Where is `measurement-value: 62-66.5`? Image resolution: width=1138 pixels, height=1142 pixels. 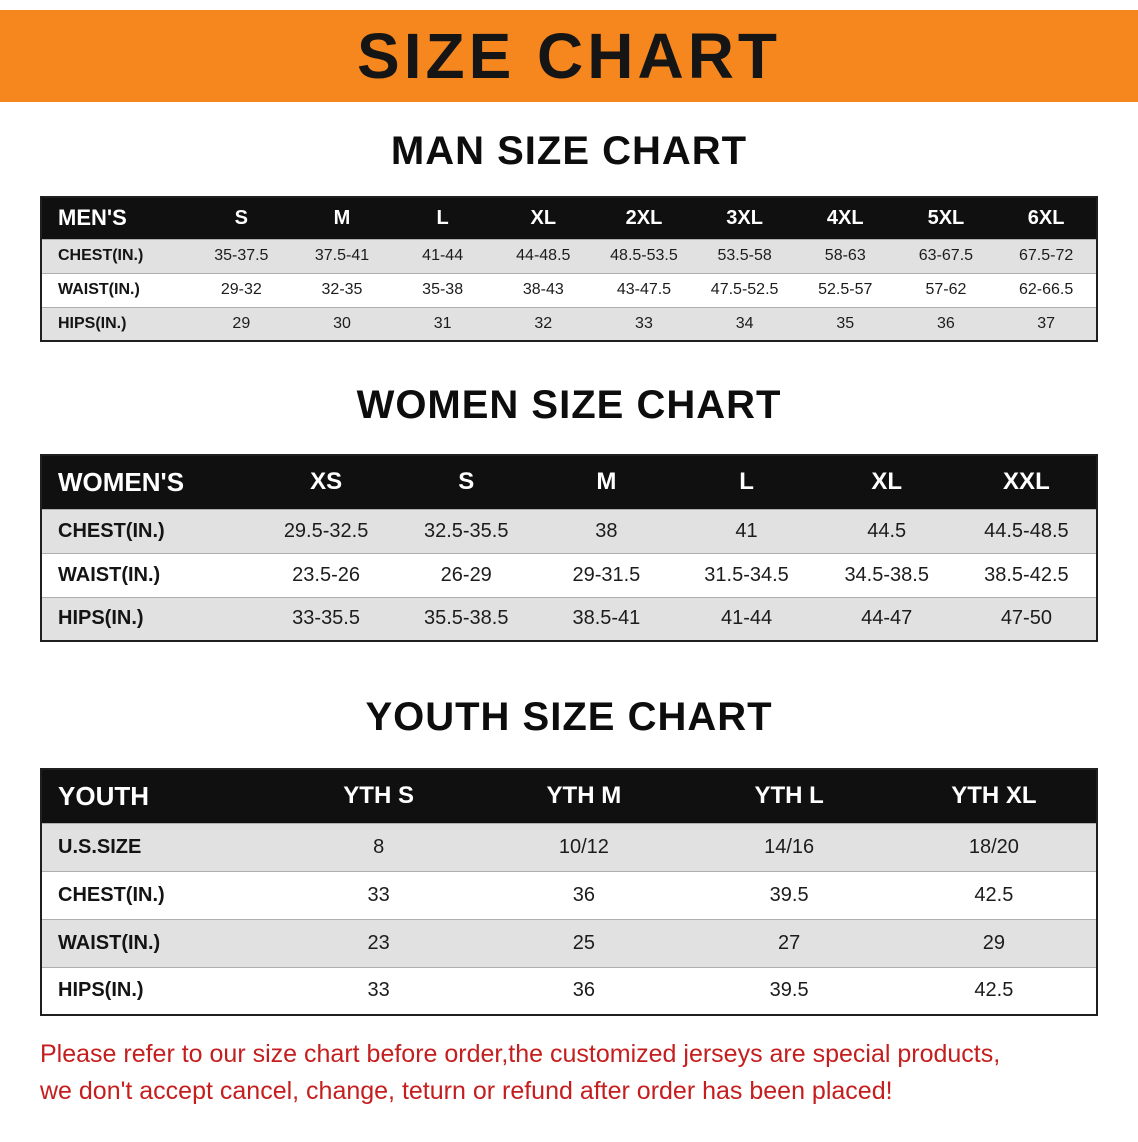 measurement-value: 62-66.5 is located at coordinates (1046, 289).